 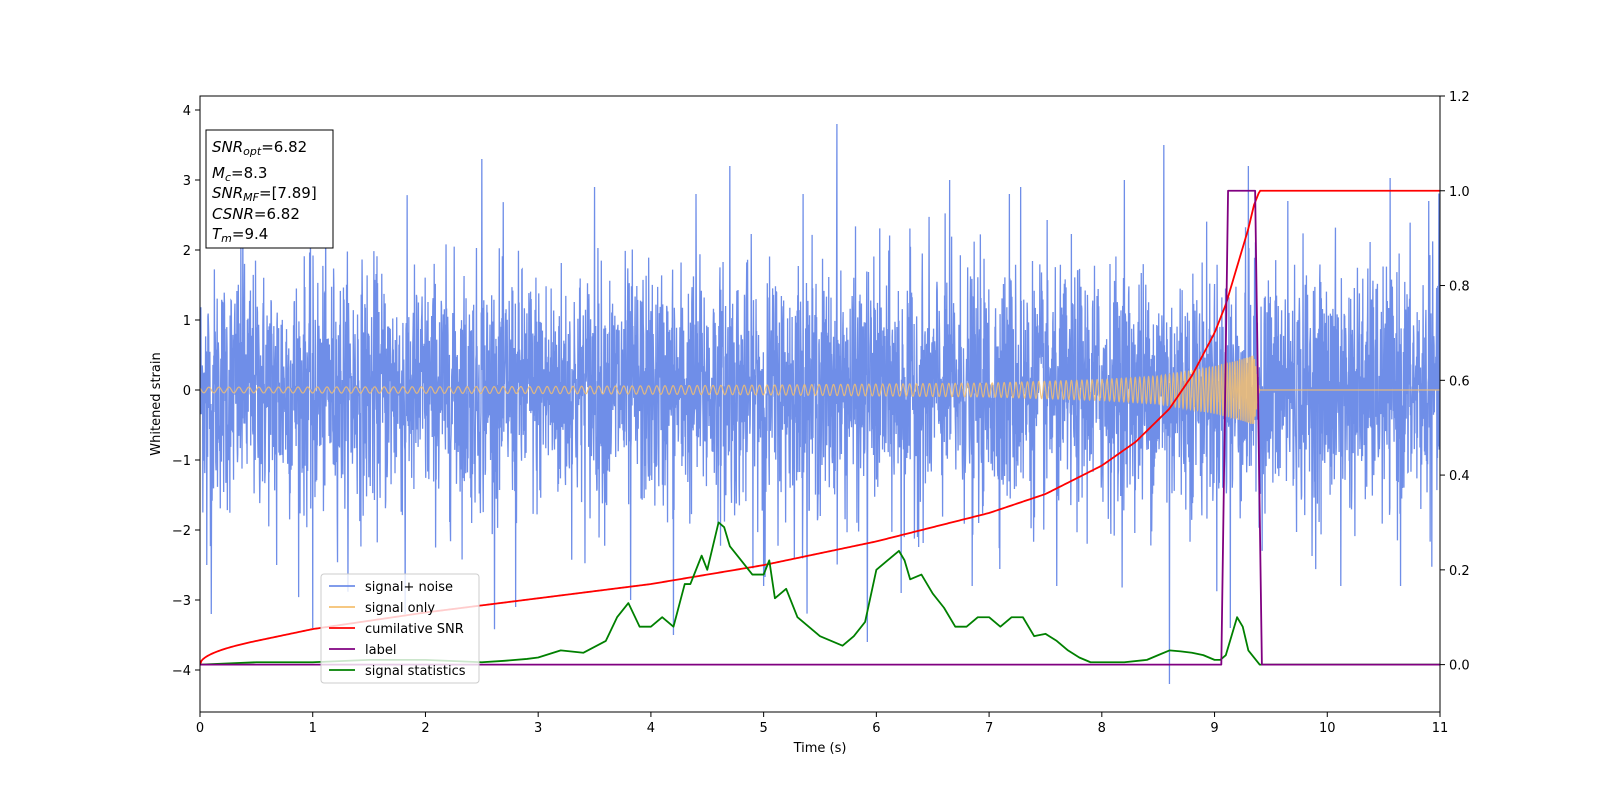 I want to click on y-left-tick-label-1: 1, so click(x=187, y=321).